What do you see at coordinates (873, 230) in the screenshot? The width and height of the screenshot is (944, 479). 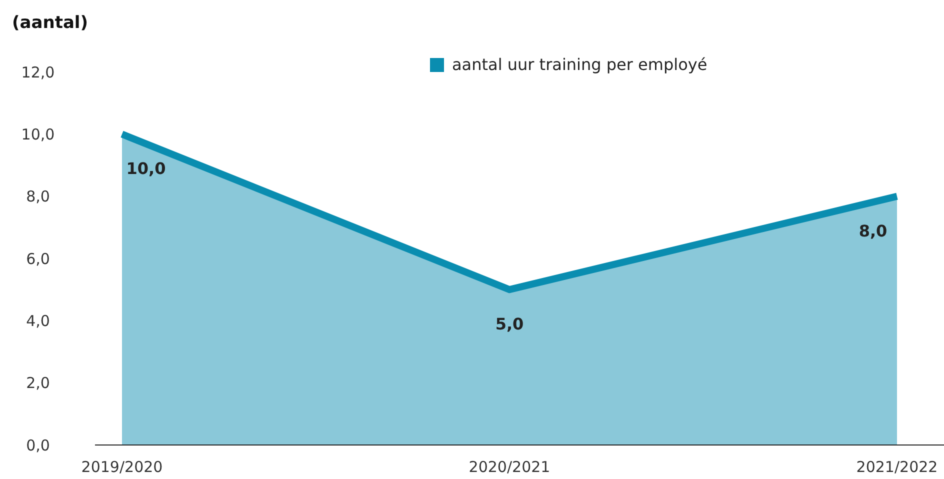 I see `text: 8,0` at bounding box center [873, 230].